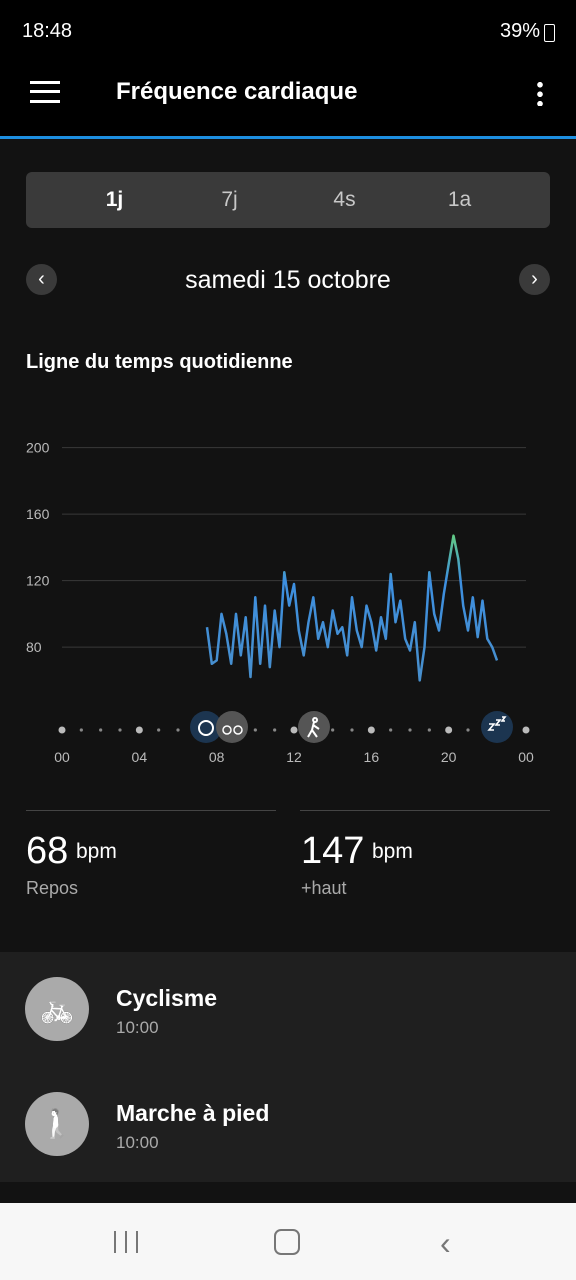  Describe the element at coordinates (449, 757) in the screenshot. I see `x-tick-label: 20` at that location.